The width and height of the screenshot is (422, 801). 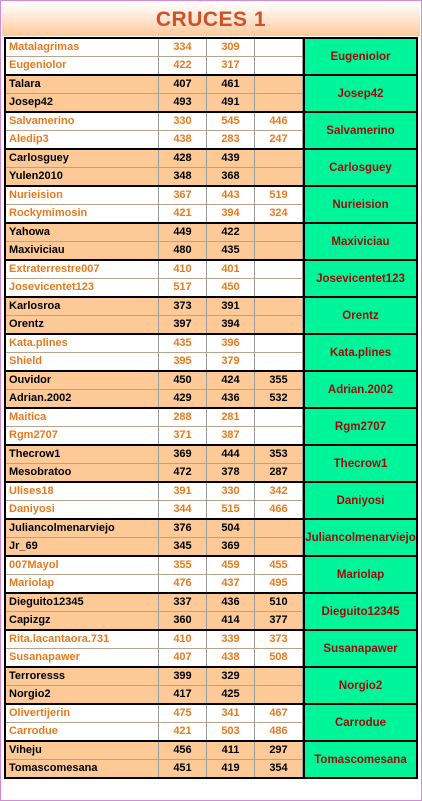 What do you see at coordinates (279, 195) in the screenshot?
I see `score-round3-cell: 519` at bounding box center [279, 195].